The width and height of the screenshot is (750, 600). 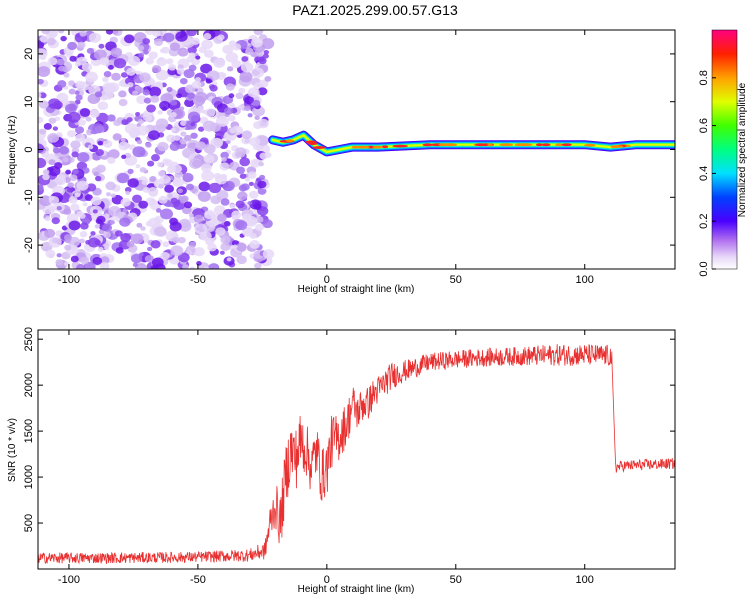 What do you see at coordinates (356, 289) in the screenshot?
I see `spectrogram-x-label: Height of straight line (km)` at bounding box center [356, 289].